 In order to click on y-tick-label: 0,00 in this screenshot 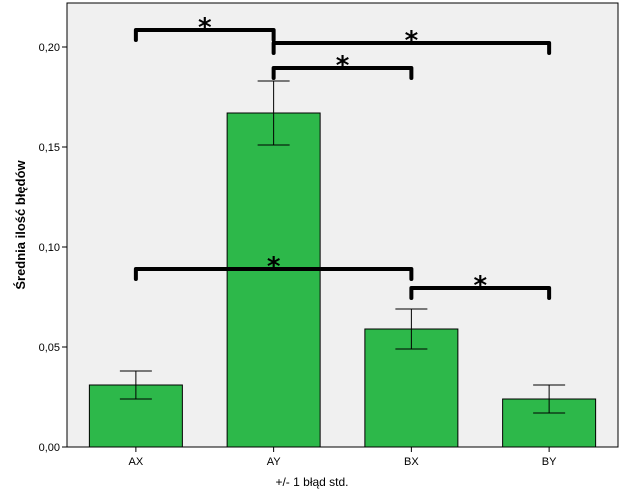, I will do `click(49, 448)`.